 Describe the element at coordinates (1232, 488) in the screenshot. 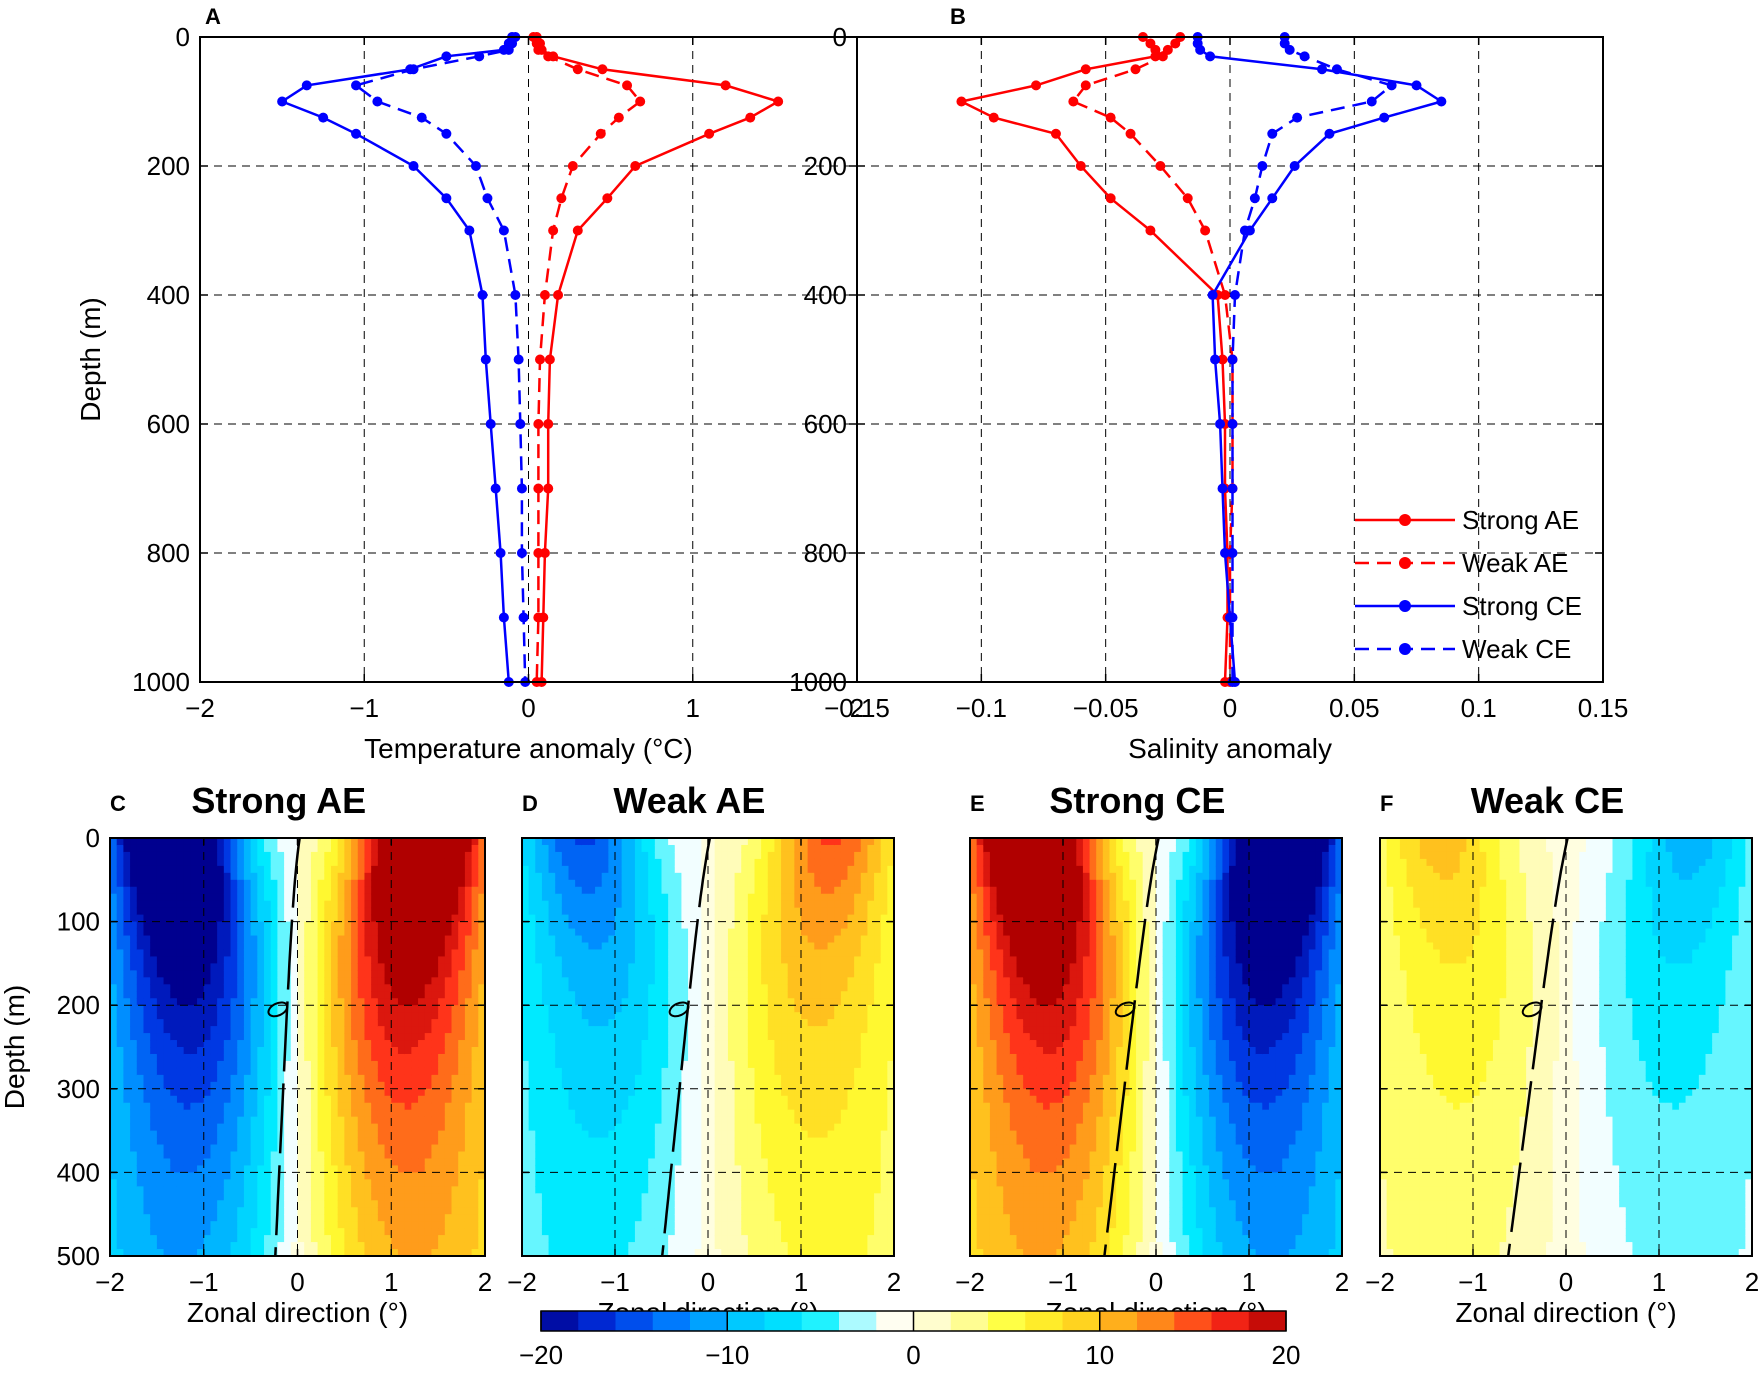

I see `data-point` at that location.